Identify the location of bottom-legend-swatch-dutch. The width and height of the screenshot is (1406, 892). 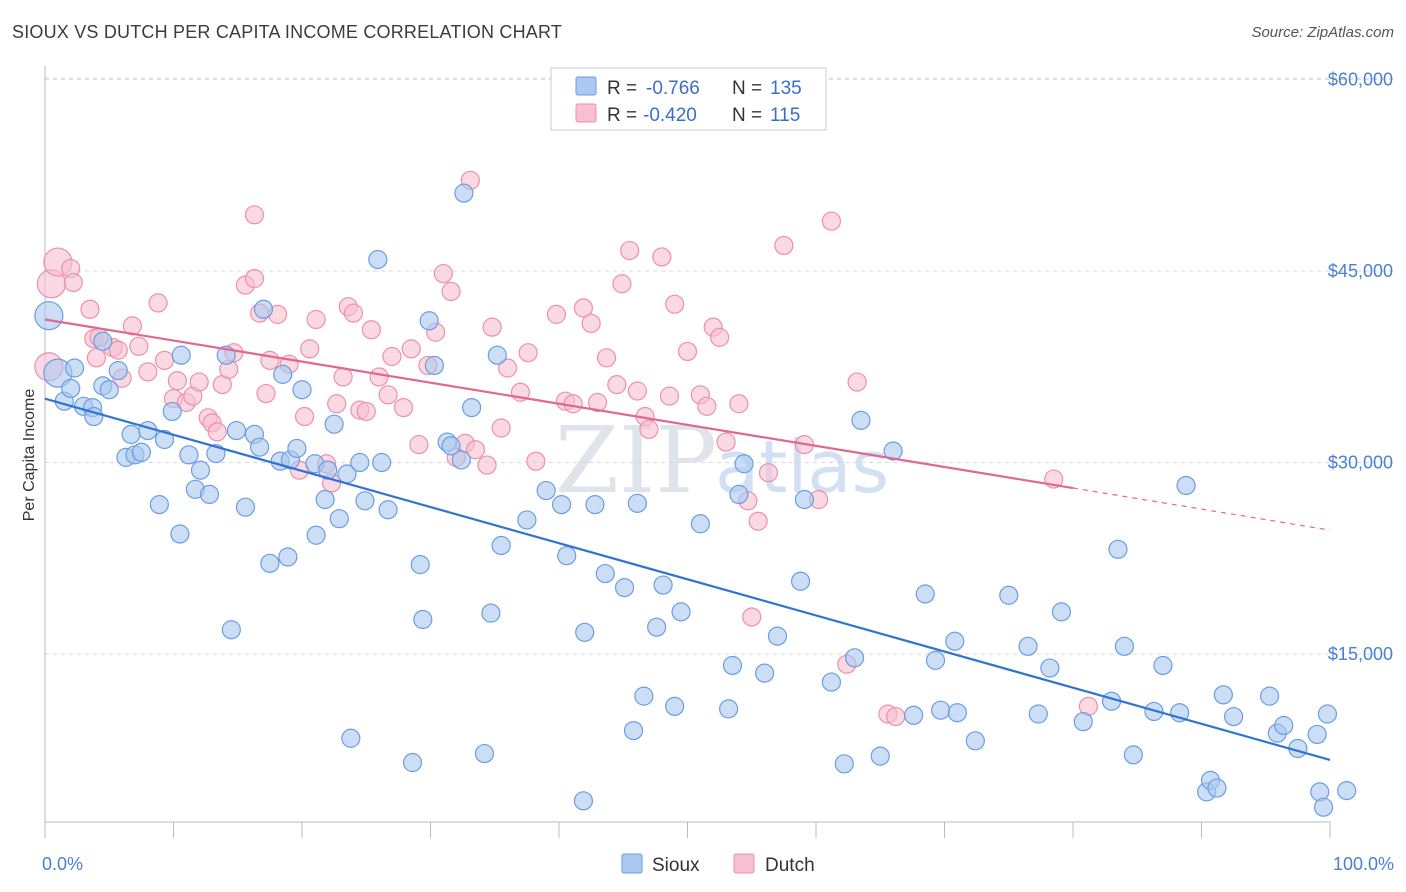
(744, 863).